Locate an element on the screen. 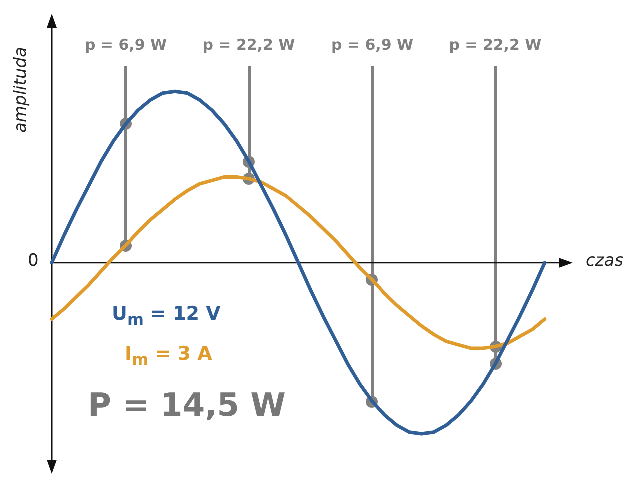 The image size is (640, 494). y-axis-title: amplituda is located at coordinates (20, 90).